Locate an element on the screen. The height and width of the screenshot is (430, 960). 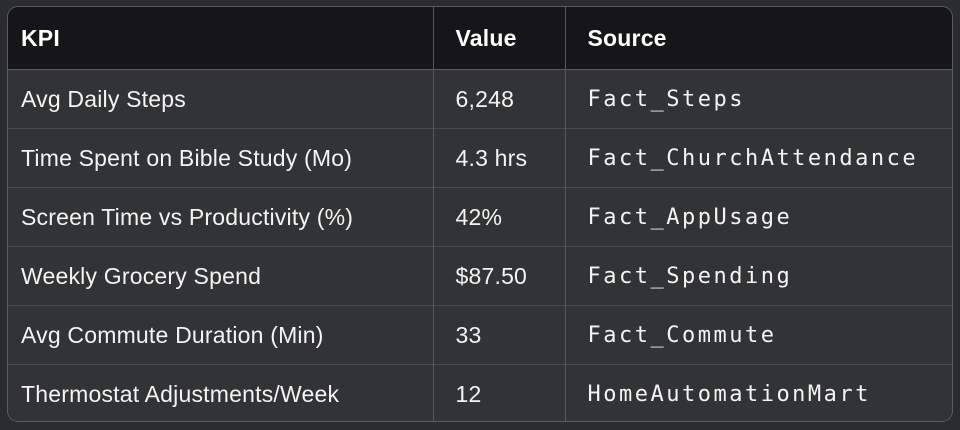
cell-kpi: Avg Daily Steps is located at coordinates (220, 99).